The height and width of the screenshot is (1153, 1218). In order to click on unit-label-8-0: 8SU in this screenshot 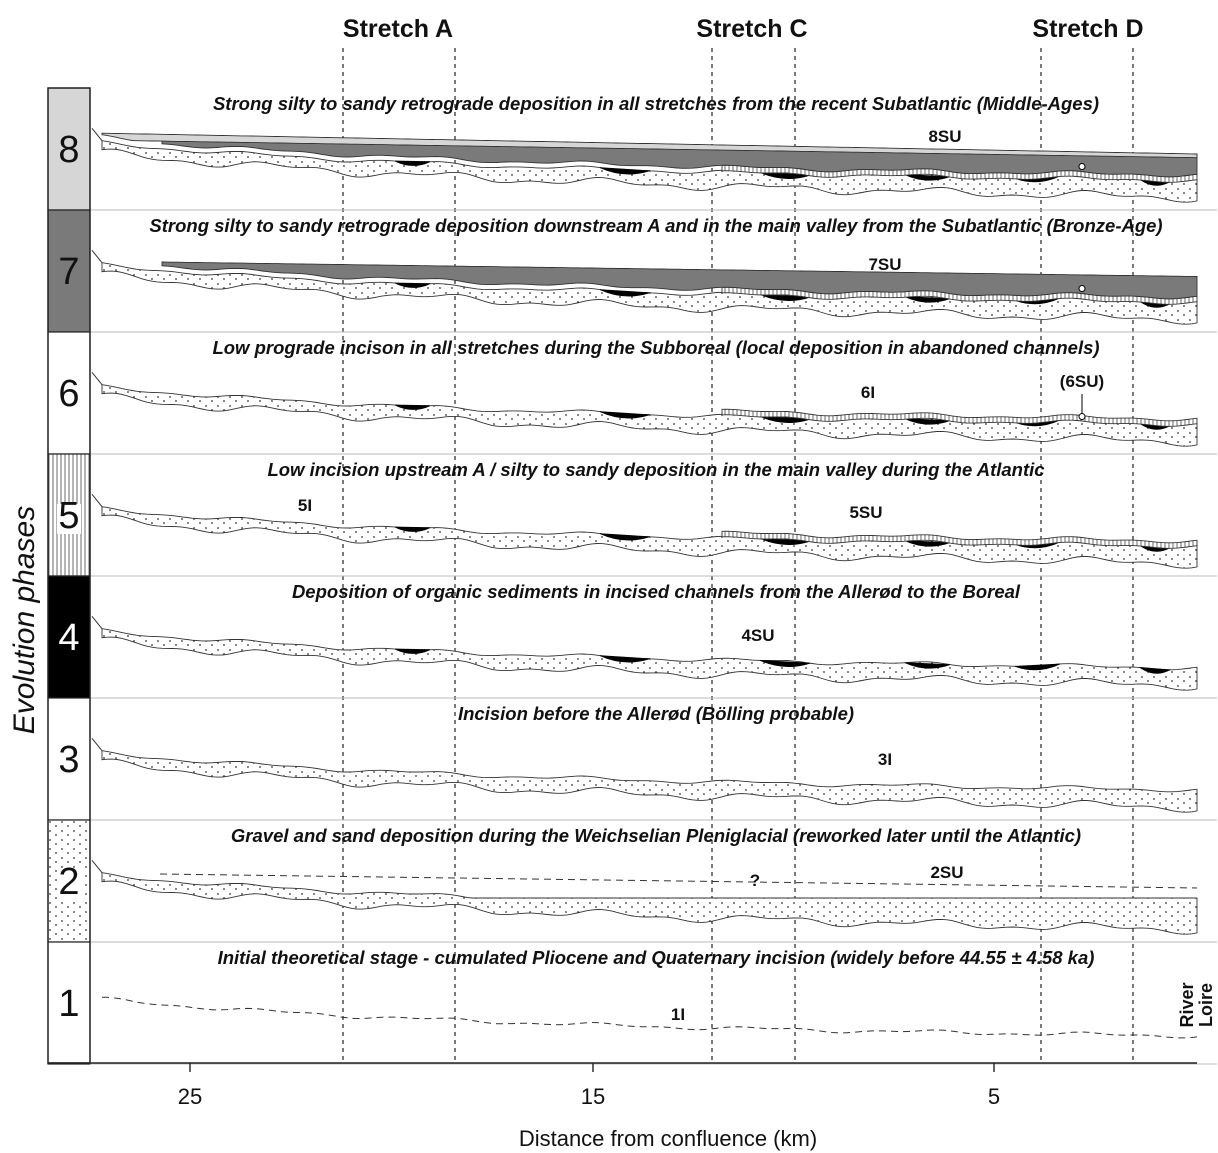, I will do `click(944, 136)`.